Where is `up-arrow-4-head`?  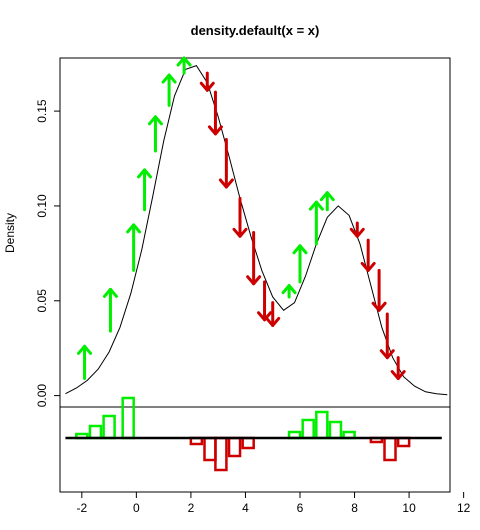 up-arrow-4-head is located at coordinates (155, 120).